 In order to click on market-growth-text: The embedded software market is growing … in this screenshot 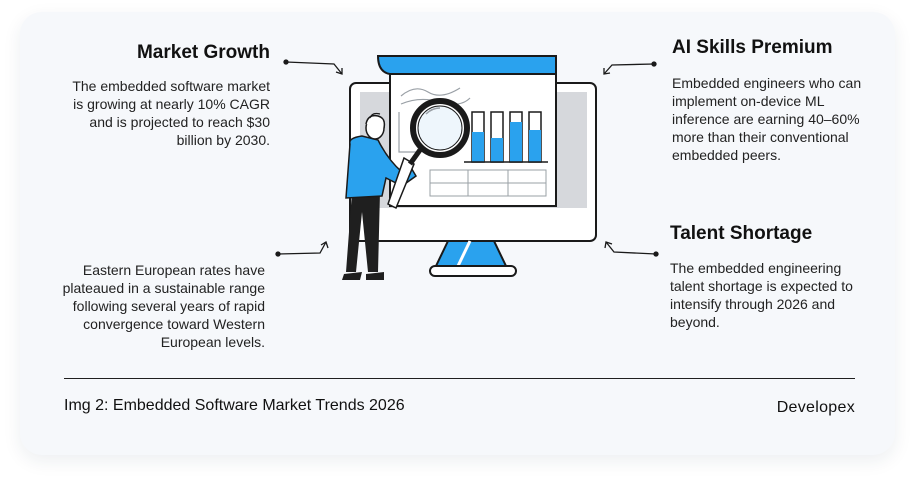, I will do `click(171, 113)`.